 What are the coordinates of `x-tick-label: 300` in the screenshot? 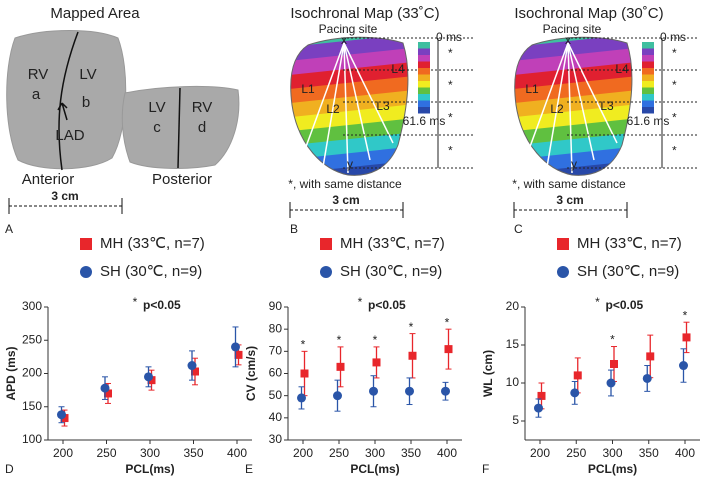 It's located at (612, 453).